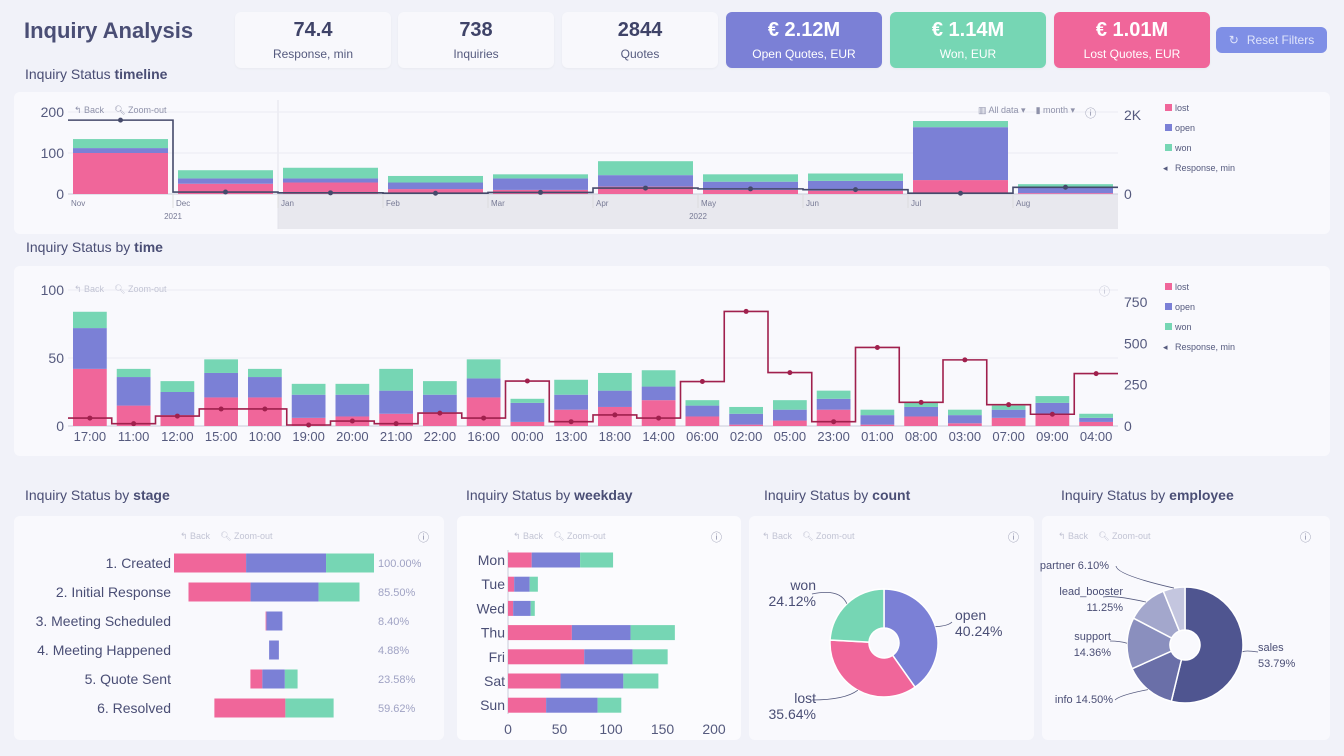 The image size is (1344, 756). I want to click on count-toolbar: ↰ Back 🔍︎ Zoom-out, so click(808, 536).